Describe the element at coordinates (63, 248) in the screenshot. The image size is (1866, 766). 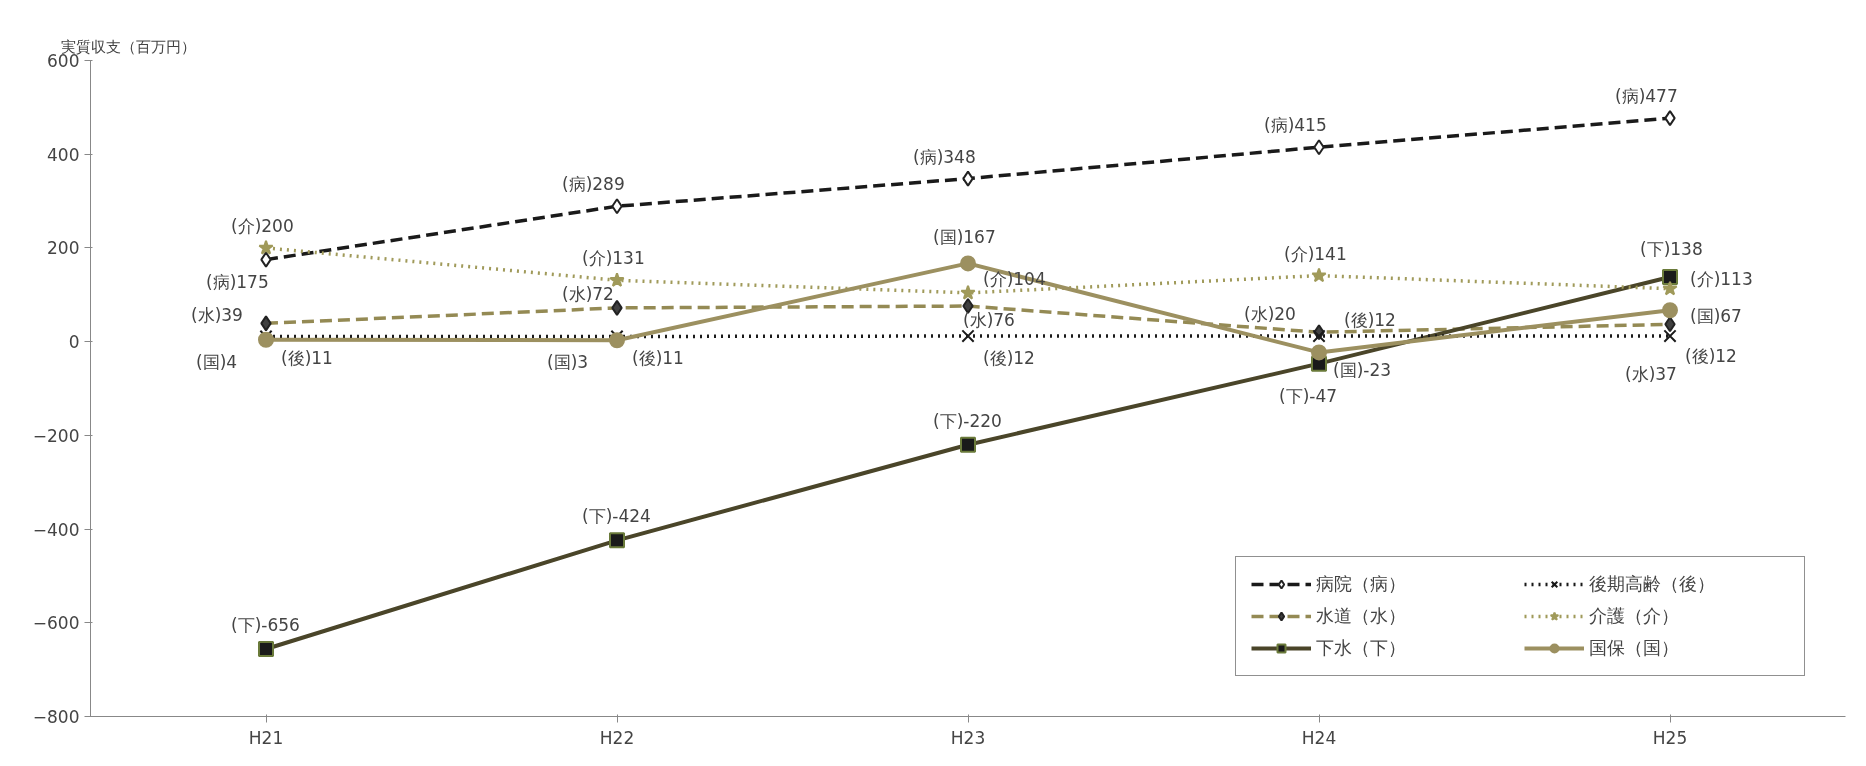
I see `y-tick-label: 200` at that location.